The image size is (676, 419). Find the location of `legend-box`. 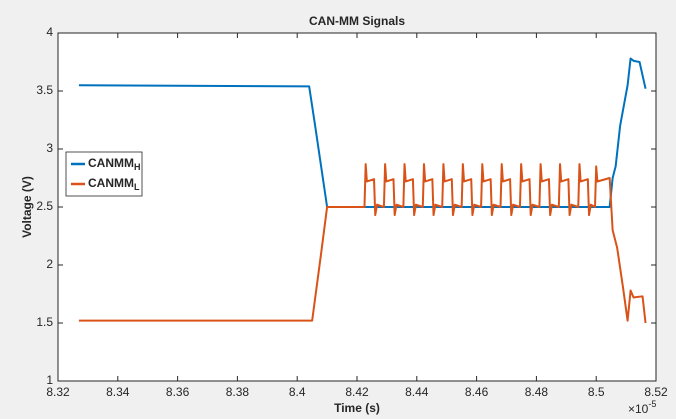

legend-box is located at coordinates (104, 174).